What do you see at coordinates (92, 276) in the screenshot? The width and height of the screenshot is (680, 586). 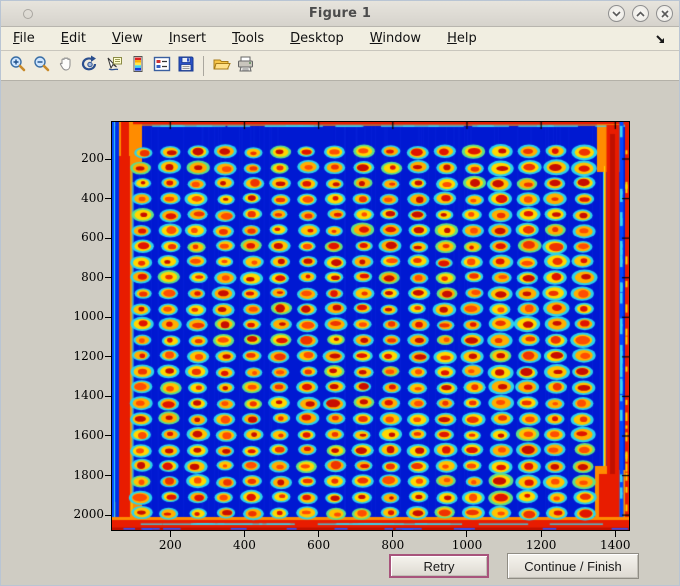 I see `y-axis-label: 800` at bounding box center [92, 276].